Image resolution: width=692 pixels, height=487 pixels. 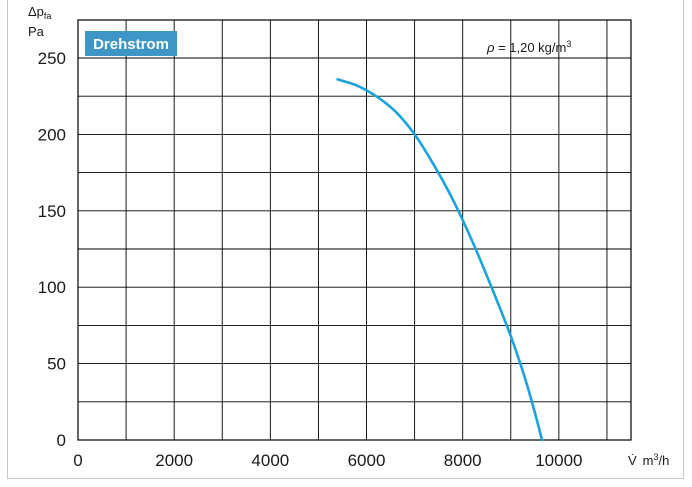 I want to click on x-axis-label: V̇ m3/h, so click(x=648, y=460).